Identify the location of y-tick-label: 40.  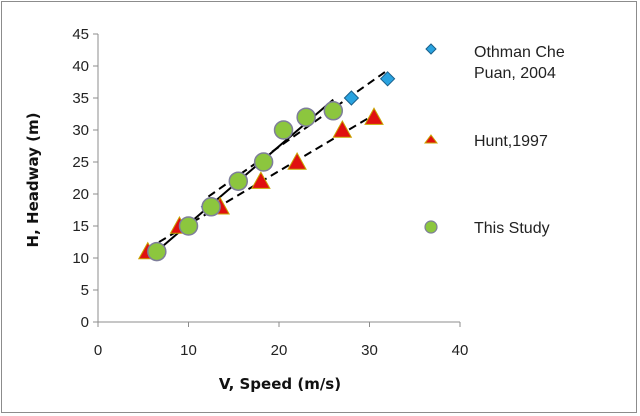
(80, 66).